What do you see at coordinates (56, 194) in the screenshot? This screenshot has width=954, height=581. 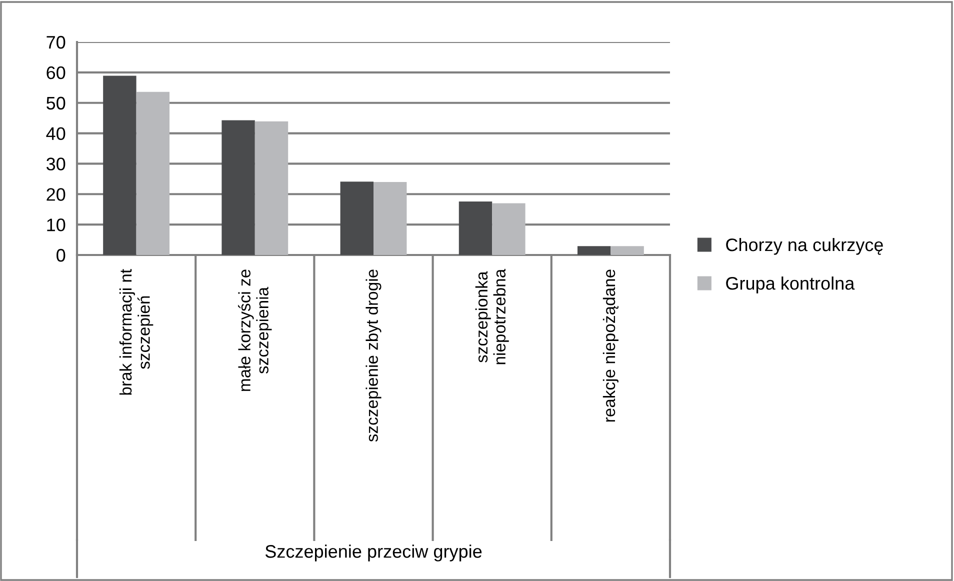 I see `y-tick-label: 20` at bounding box center [56, 194].